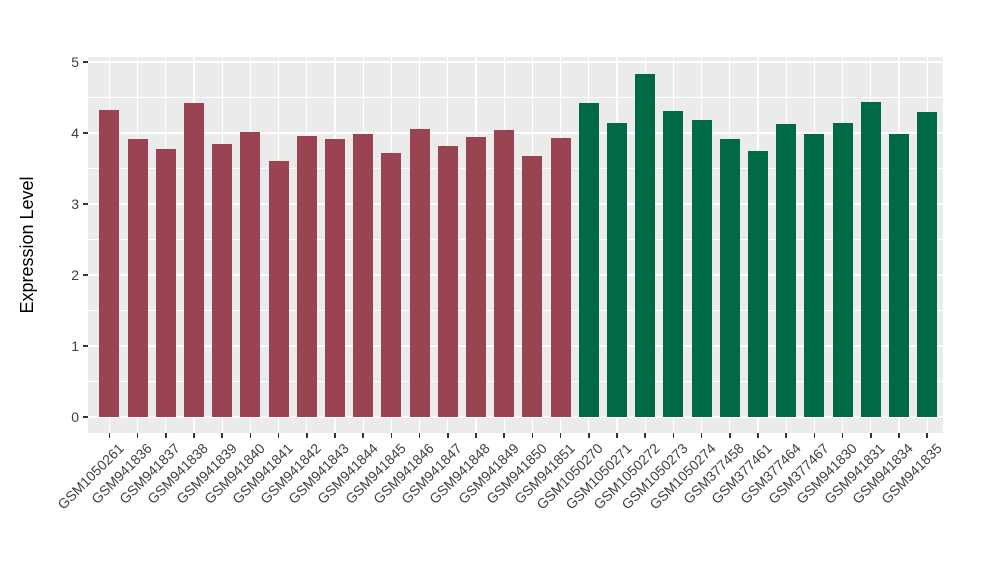 Image resolution: width=1000 pixels, height=580 pixels. What do you see at coordinates (75, 346) in the screenshot?
I see `y-tick-label: 1` at bounding box center [75, 346].